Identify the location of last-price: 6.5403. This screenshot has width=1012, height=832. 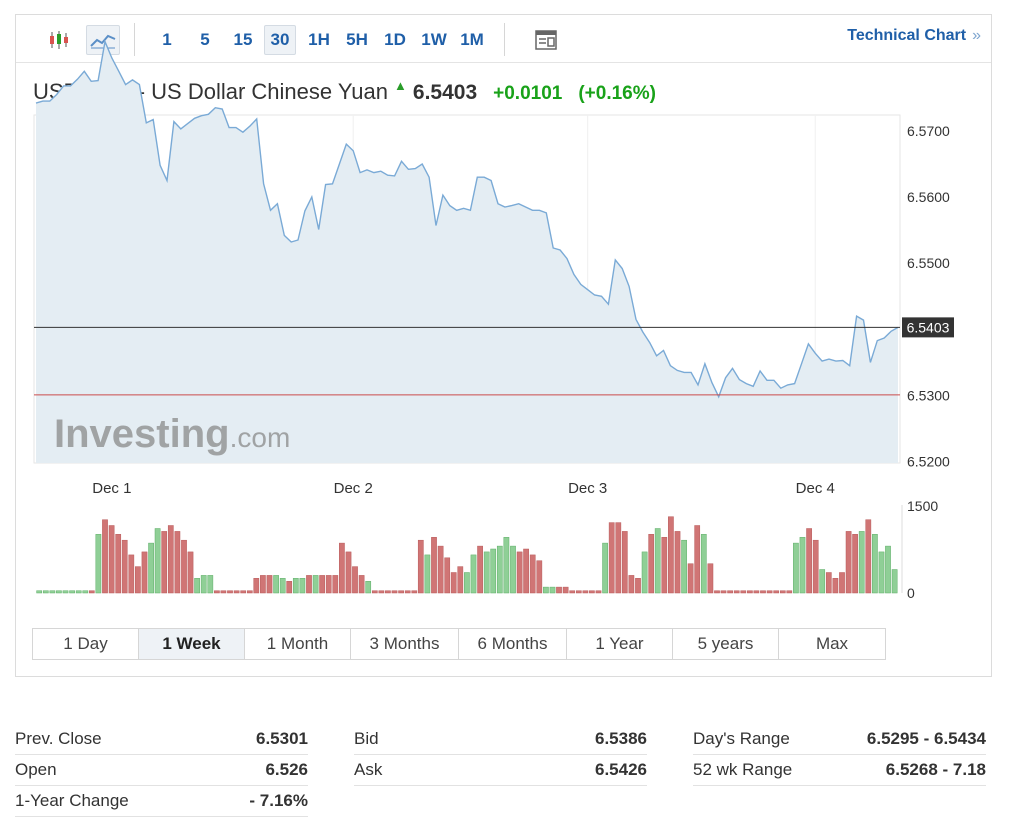
(445, 92).